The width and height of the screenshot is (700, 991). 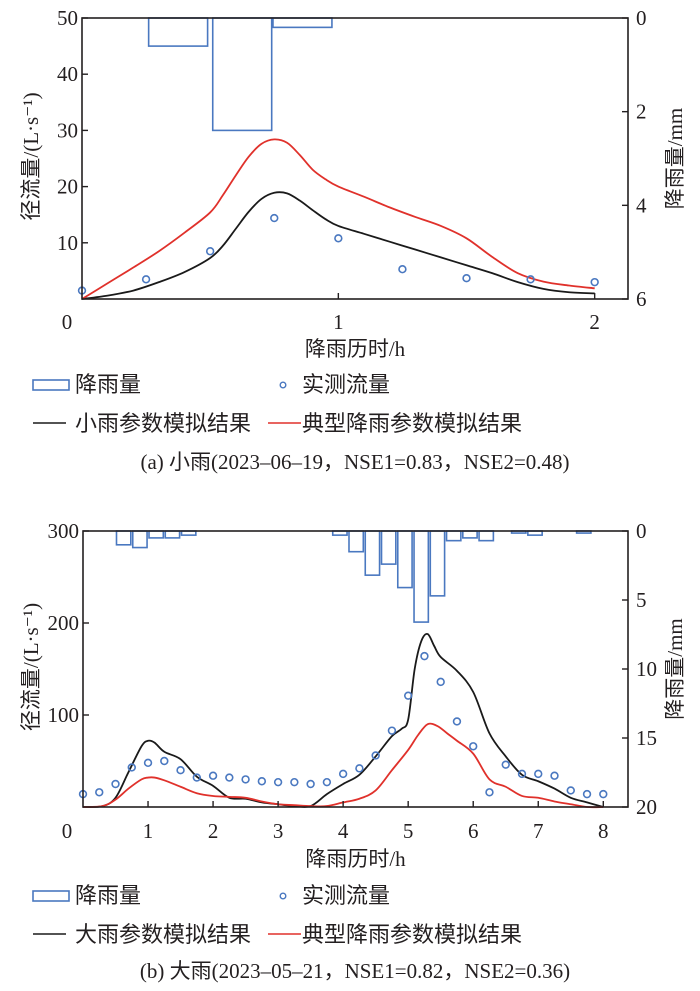 What do you see at coordinates (67, 74) in the screenshot?
I see `y-tick-label: 40` at bounding box center [67, 74].